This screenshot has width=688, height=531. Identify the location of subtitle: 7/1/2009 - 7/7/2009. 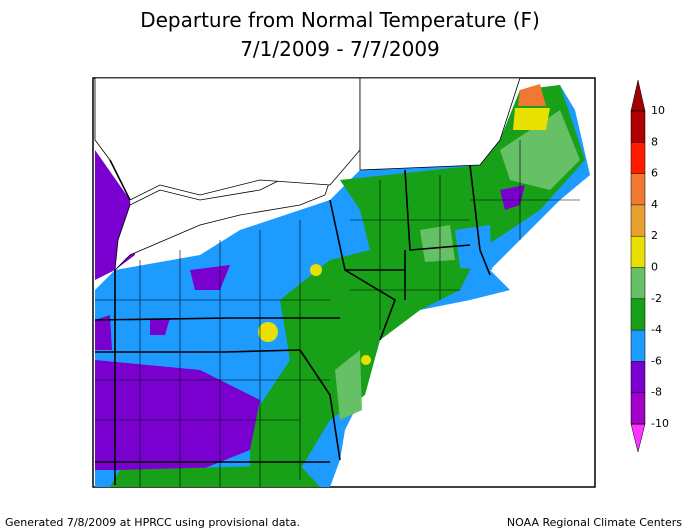
(340, 49).